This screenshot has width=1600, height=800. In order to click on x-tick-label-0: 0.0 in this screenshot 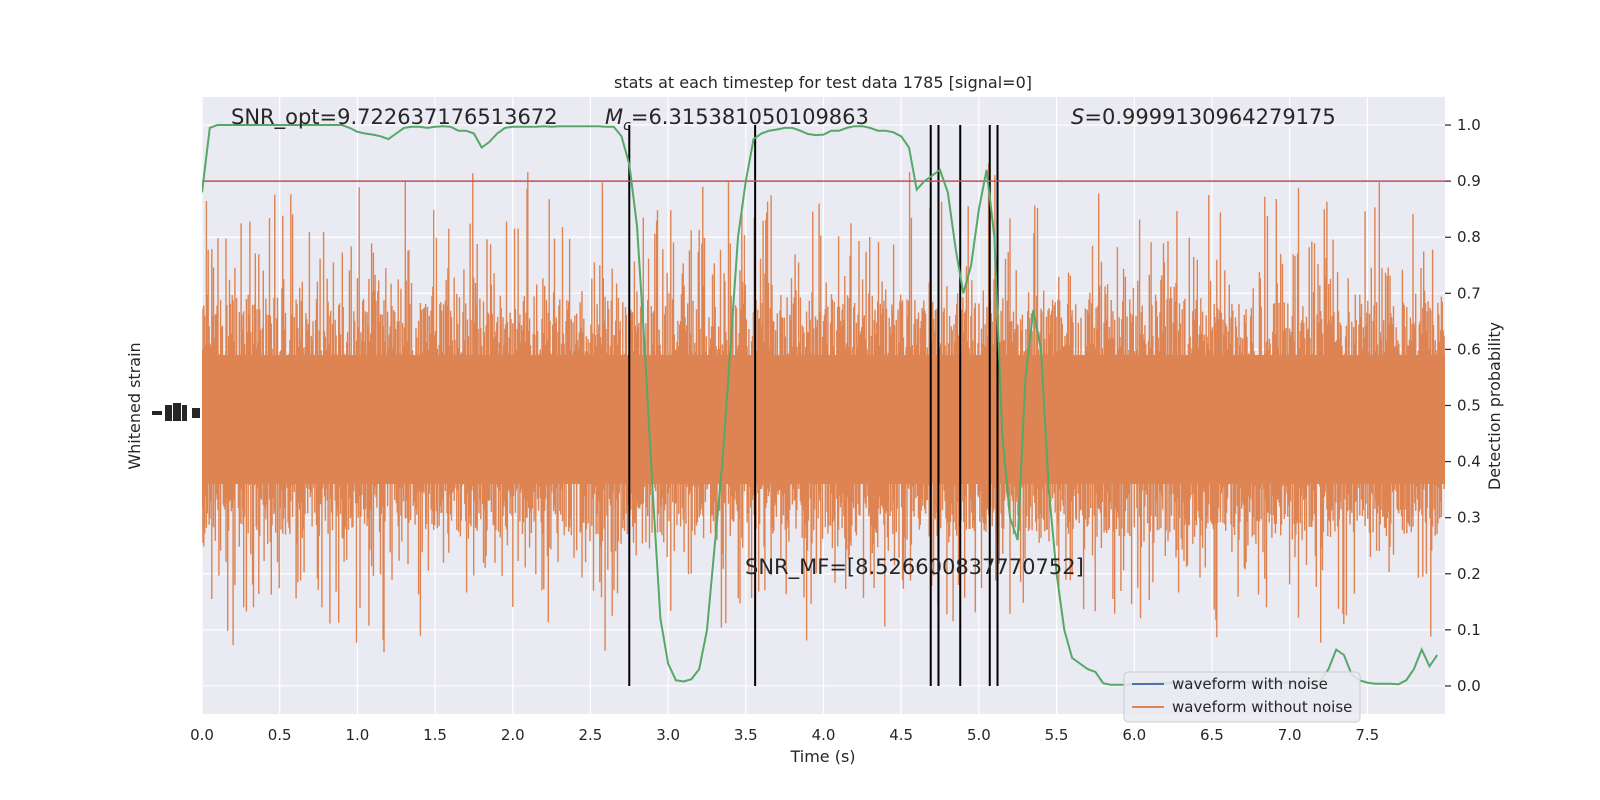, I will do `click(202, 735)`.